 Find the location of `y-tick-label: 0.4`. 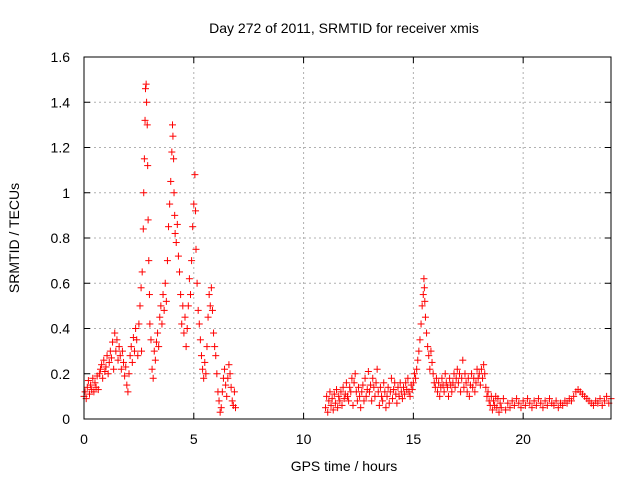

y-tick-label: 0.4 is located at coordinates (61, 329).